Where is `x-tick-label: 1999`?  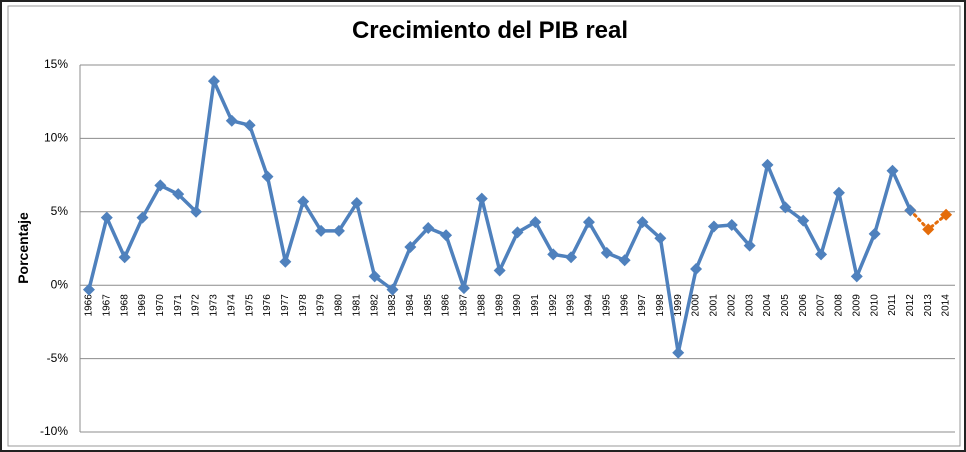
x-tick-label: 1999 is located at coordinates (678, 305).